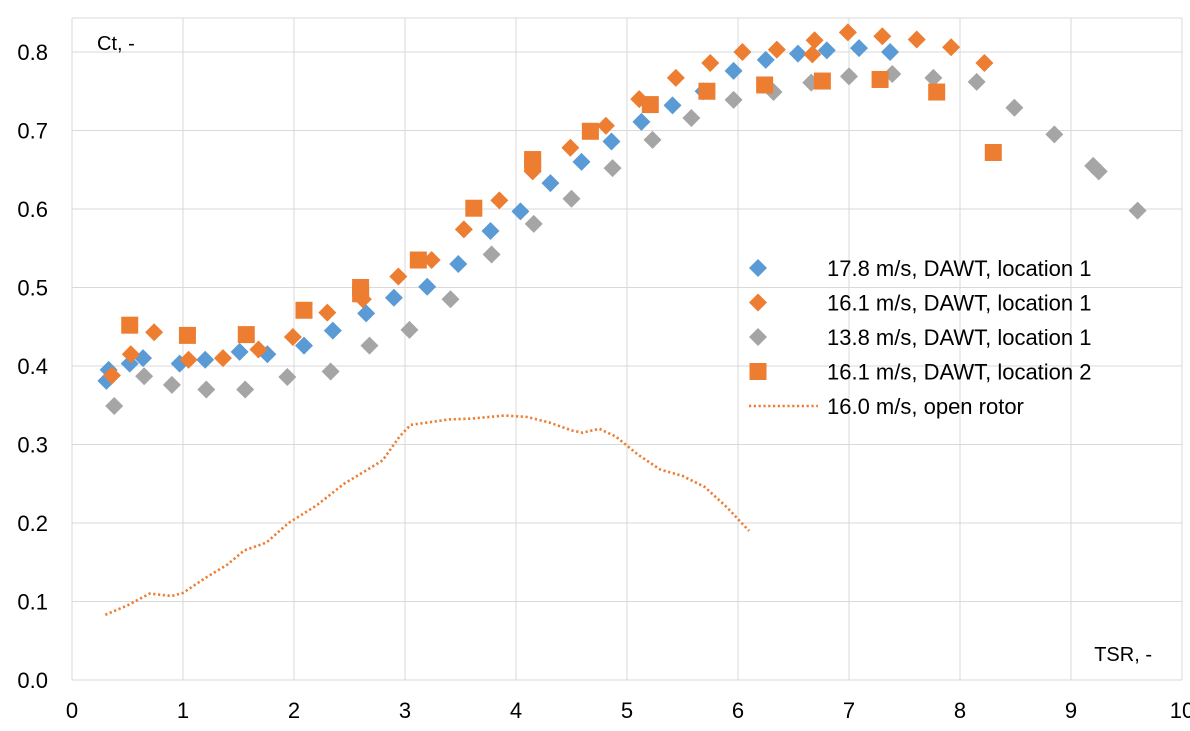 The image size is (1190, 731). What do you see at coordinates (1123, 655) in the screenshot?
I see `x-axis-label: TSR, -` at bounding box center [1123, 655].